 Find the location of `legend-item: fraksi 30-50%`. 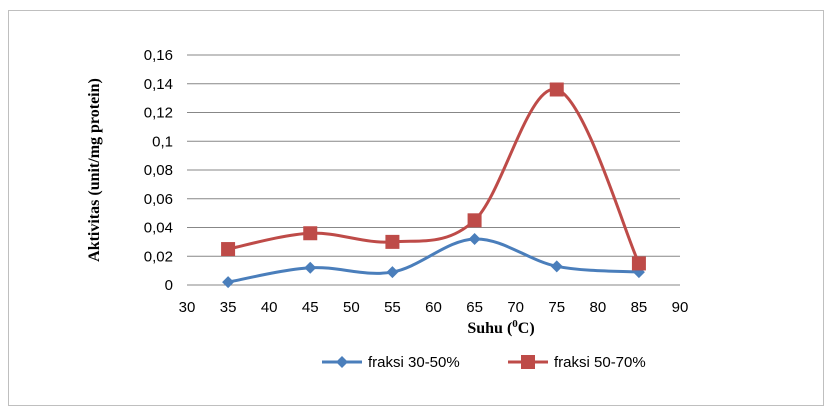

legend-item: fraksi 30-50% is located at coordinates (391, 362).